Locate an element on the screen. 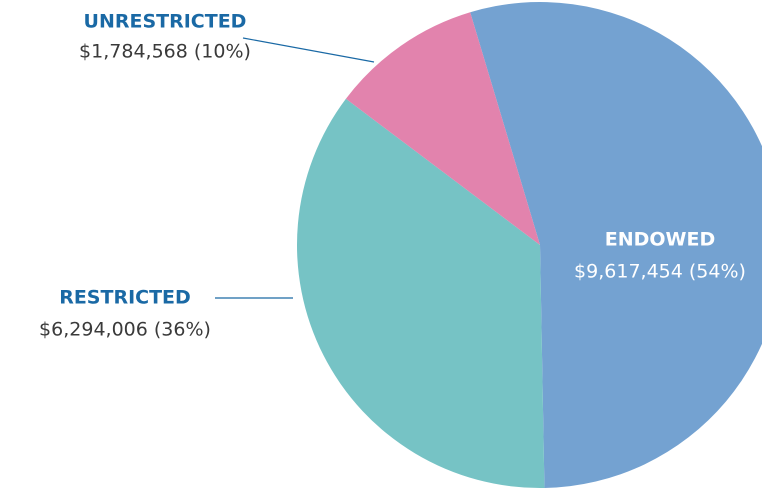 The image size is (762, 491). value-label: $9,617,454 (54%) is located at coordinates (660, 272).